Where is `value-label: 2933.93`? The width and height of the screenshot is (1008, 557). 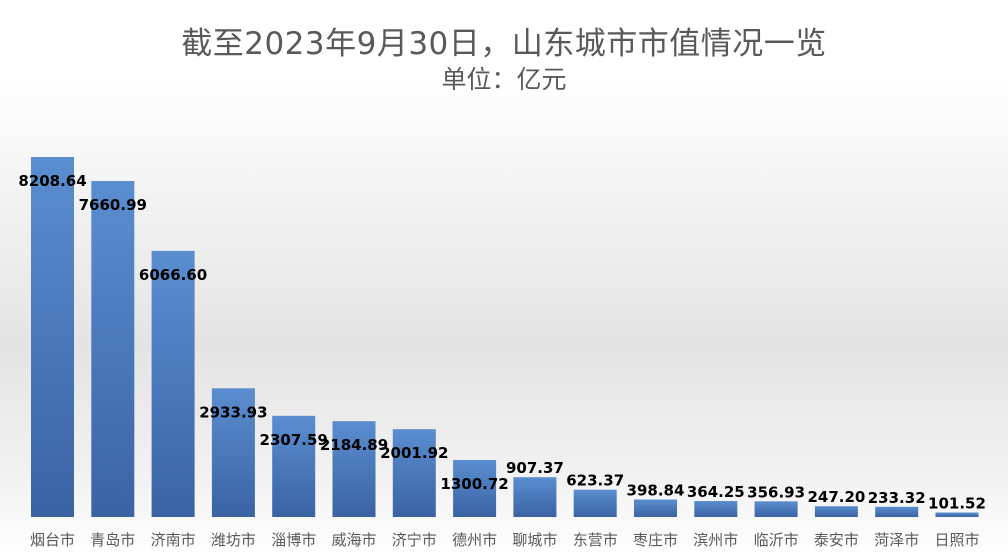
value-label: 2933.93 is located at coordinates (233, 412).